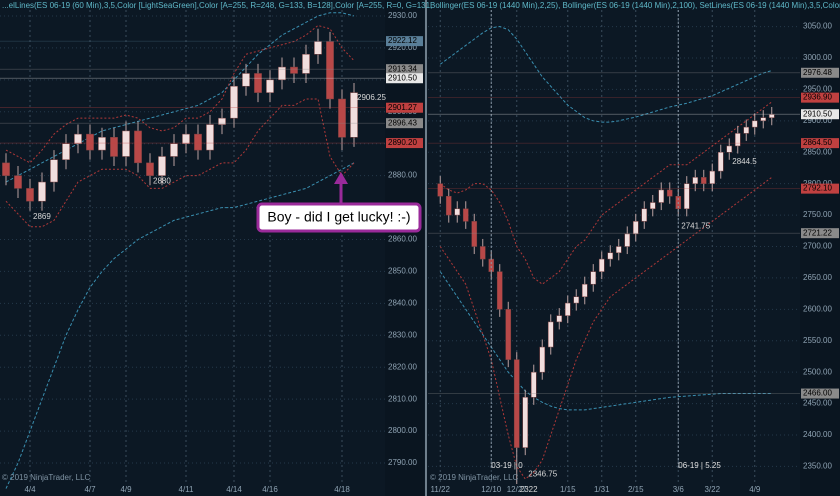 The width and height of the screenshot is (840, 496). I want to click on x-tick-label: 4/11, so click(187, 489).